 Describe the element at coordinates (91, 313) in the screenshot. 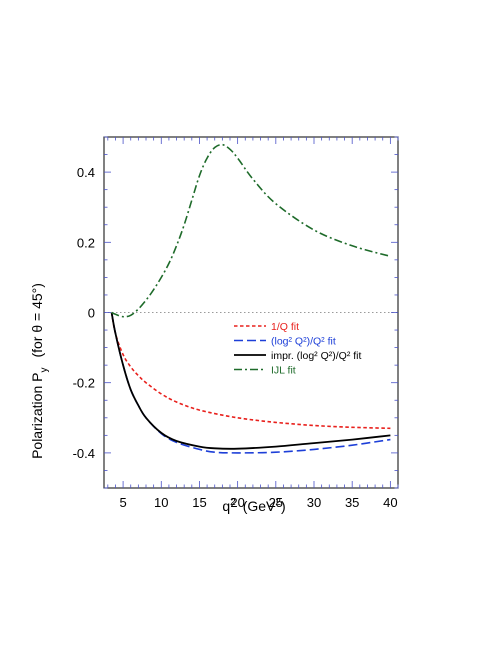

I see `y-tick-label: 0` at that location.